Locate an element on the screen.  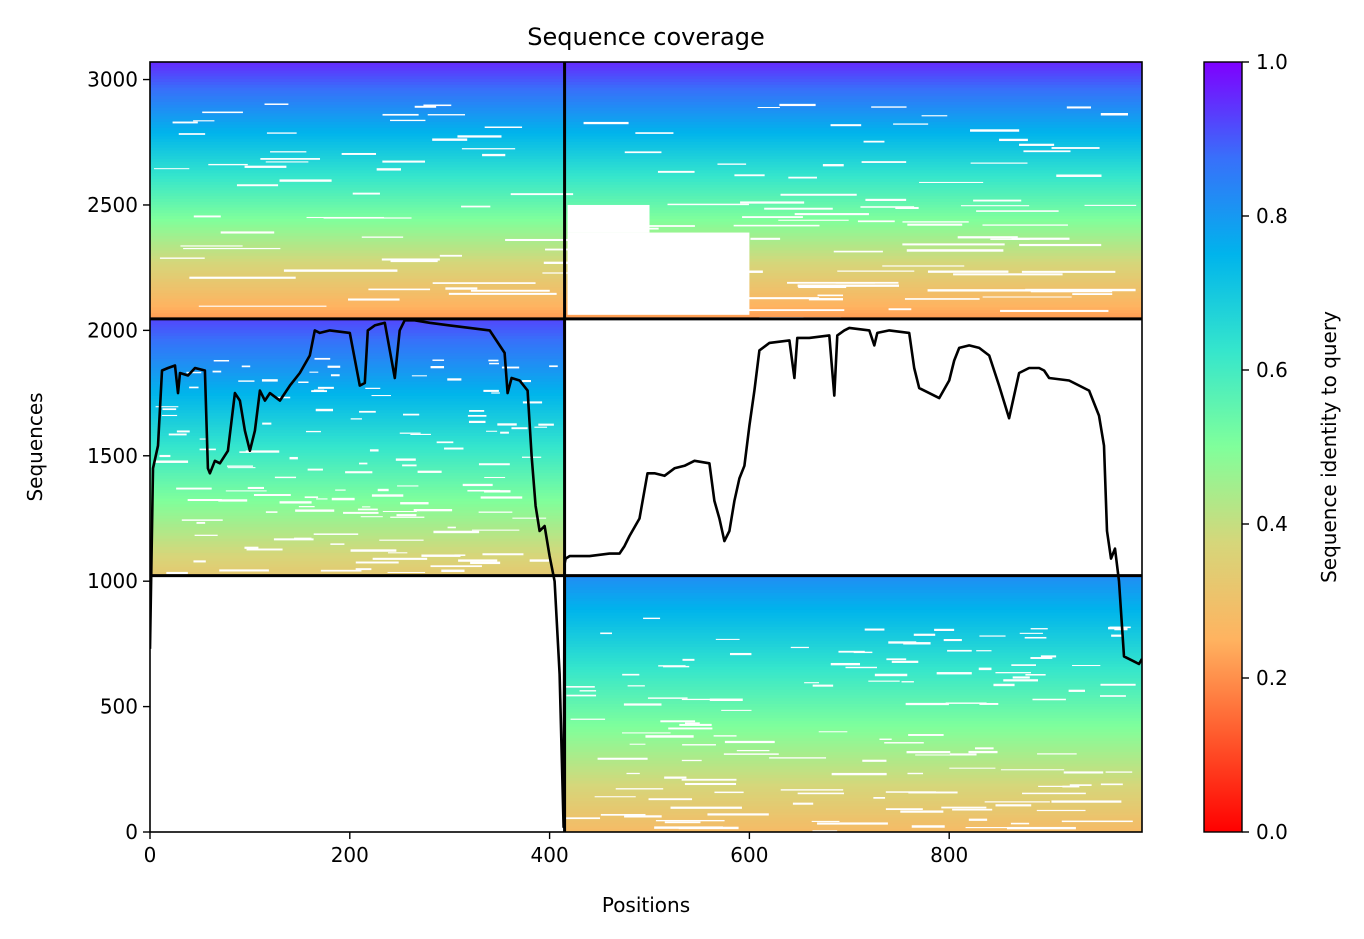
y-tick-label: 3000 is located at coordinates (112, 80).